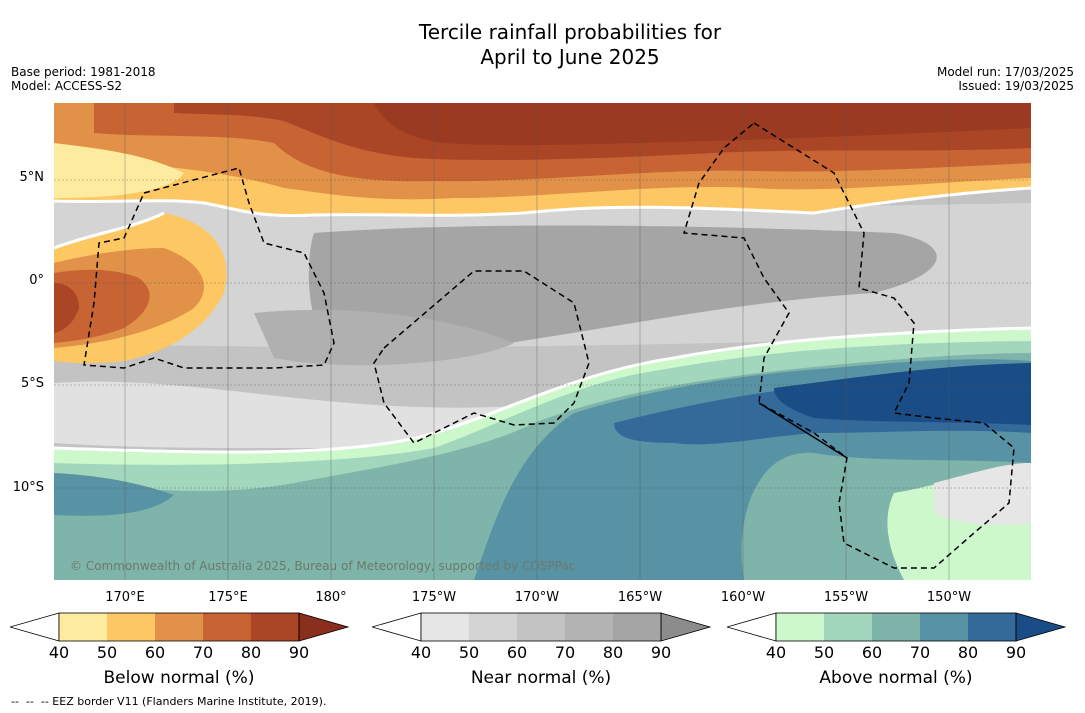  Describe the element at coordinates (251, 652) in the screenshot. I see `cb-below-tick-80: 80` at that location.